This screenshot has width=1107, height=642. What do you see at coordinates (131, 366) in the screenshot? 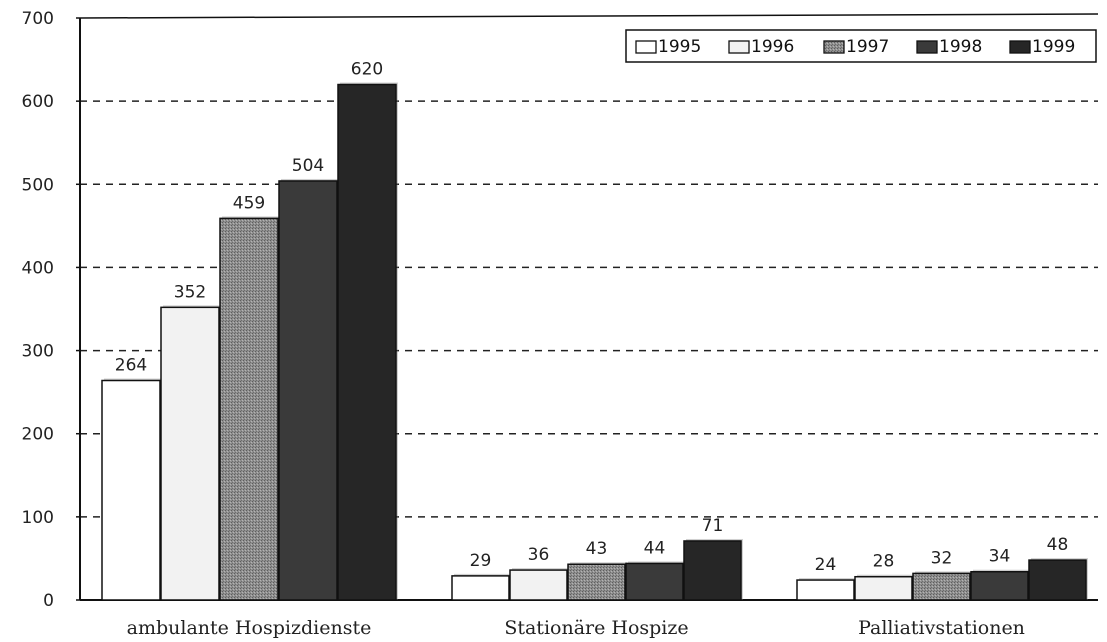
I see `data-label: 264` at bounding box center [131, 366].